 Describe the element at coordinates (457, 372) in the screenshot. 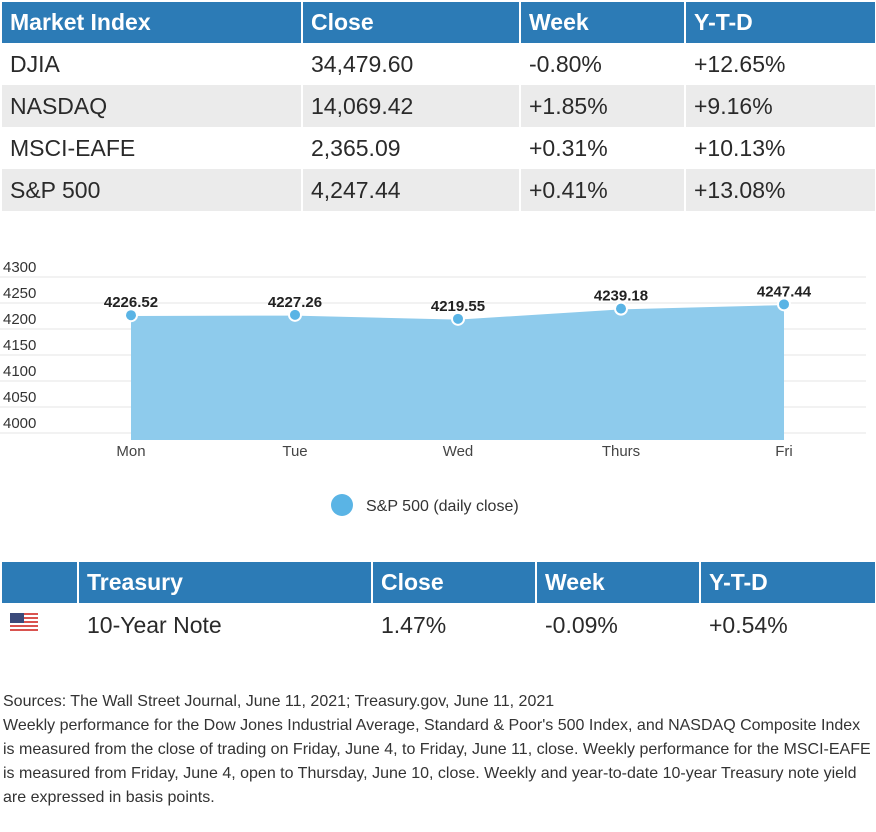

I see `area-series` at that location.